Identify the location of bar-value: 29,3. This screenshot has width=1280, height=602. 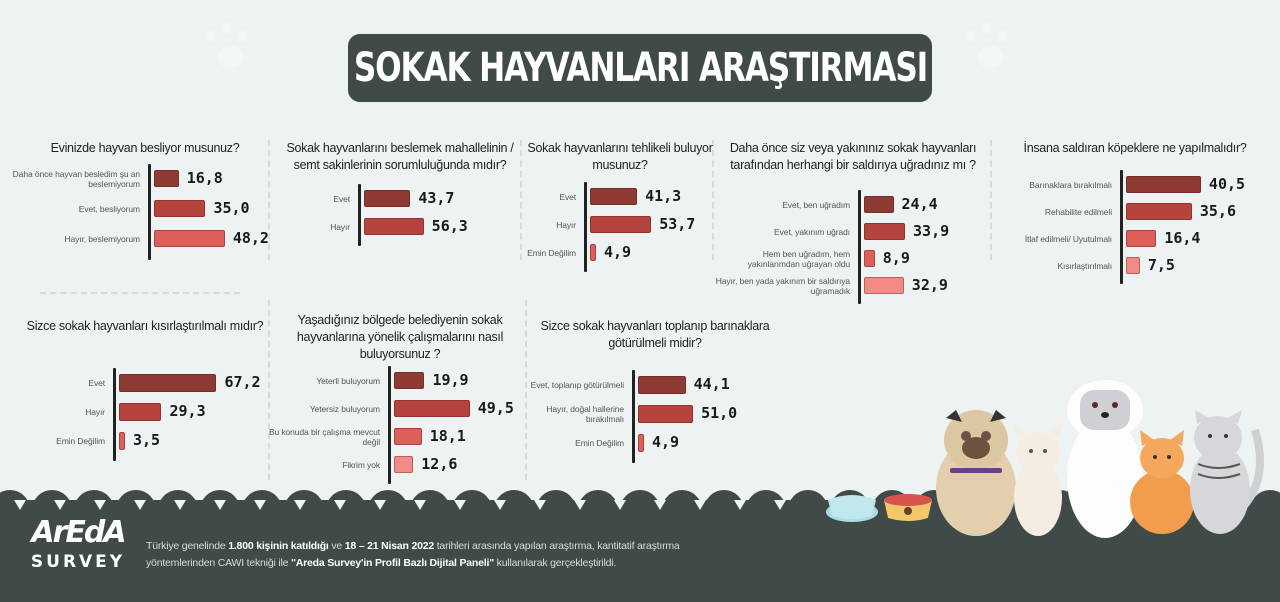
(187, 411).